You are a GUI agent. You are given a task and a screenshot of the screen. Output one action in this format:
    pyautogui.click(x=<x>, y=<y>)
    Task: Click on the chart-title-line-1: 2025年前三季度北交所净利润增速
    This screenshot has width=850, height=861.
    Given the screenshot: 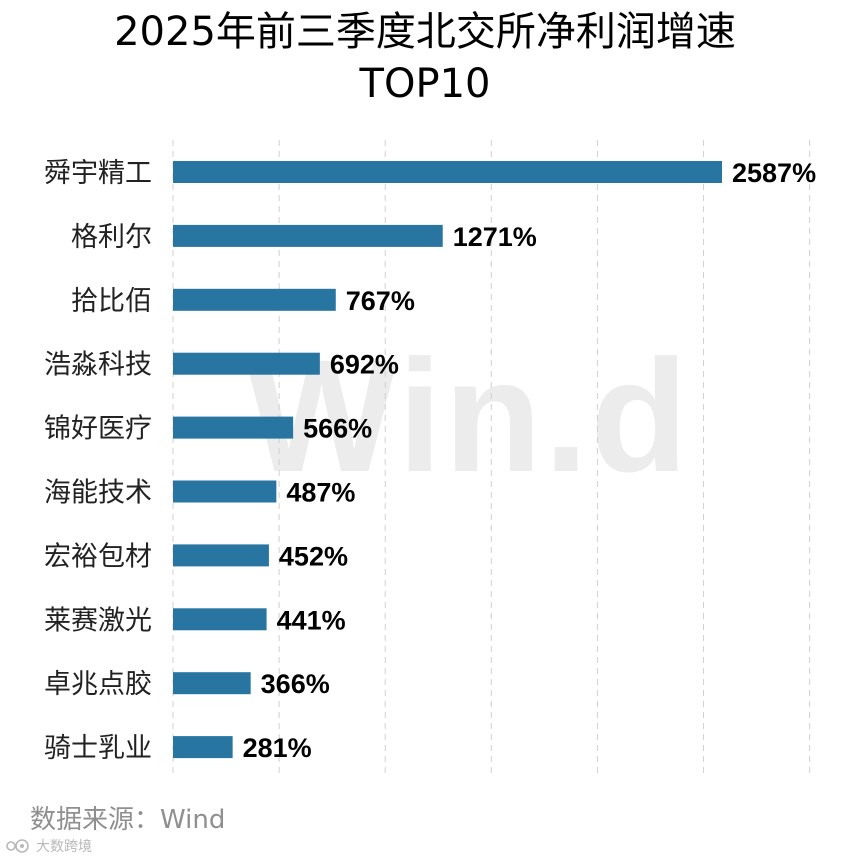 What is the action you would take?
    pyautogui.click(x=425, y=32)
    